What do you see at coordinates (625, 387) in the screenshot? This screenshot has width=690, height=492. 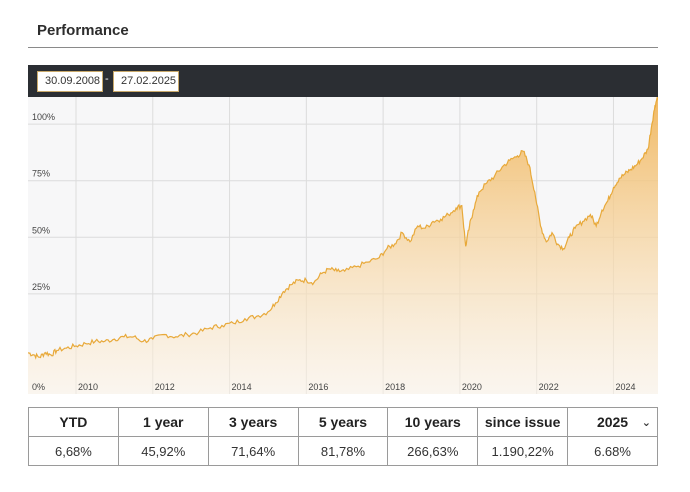 I see `x-tick-label: 2024` at bounding box center [625, 387].